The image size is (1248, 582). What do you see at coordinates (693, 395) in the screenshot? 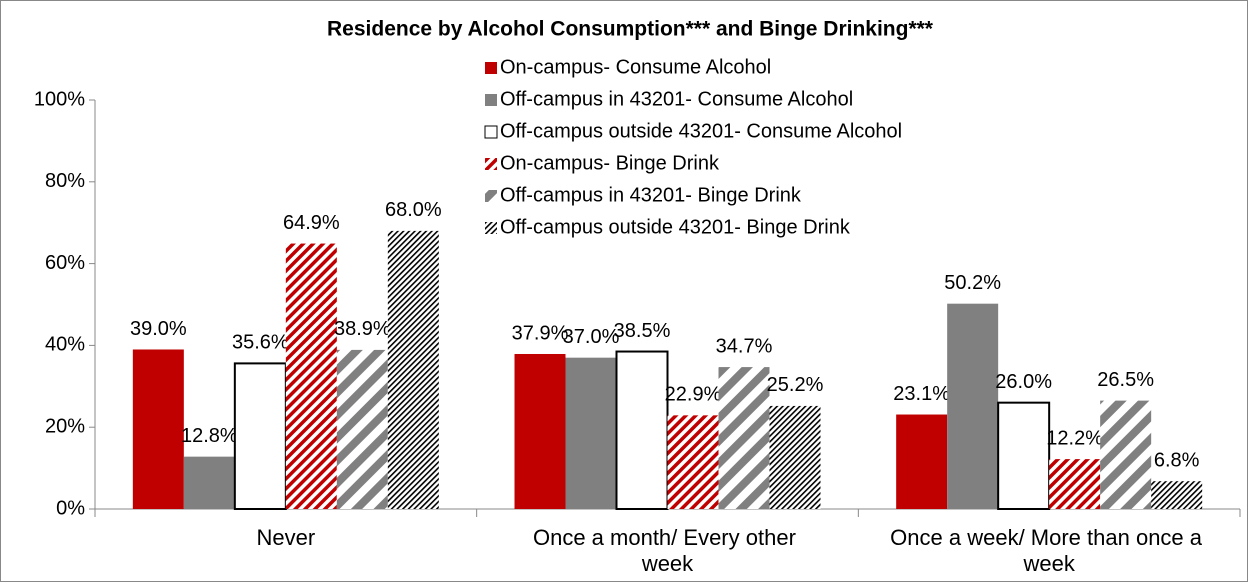
I see `data-label: 22.9%` at bounding box center [693, 395].